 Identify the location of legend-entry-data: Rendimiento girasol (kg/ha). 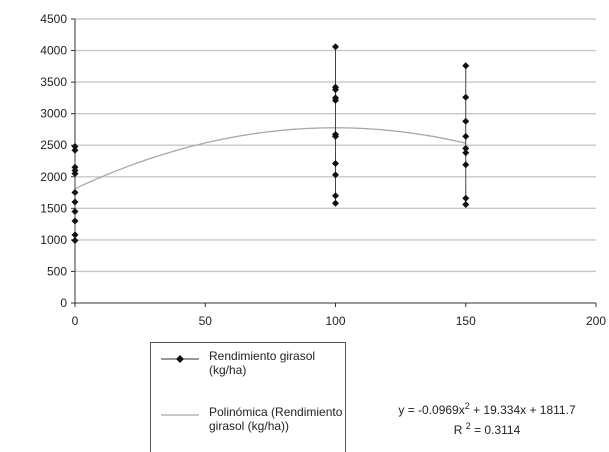
(249, 368).